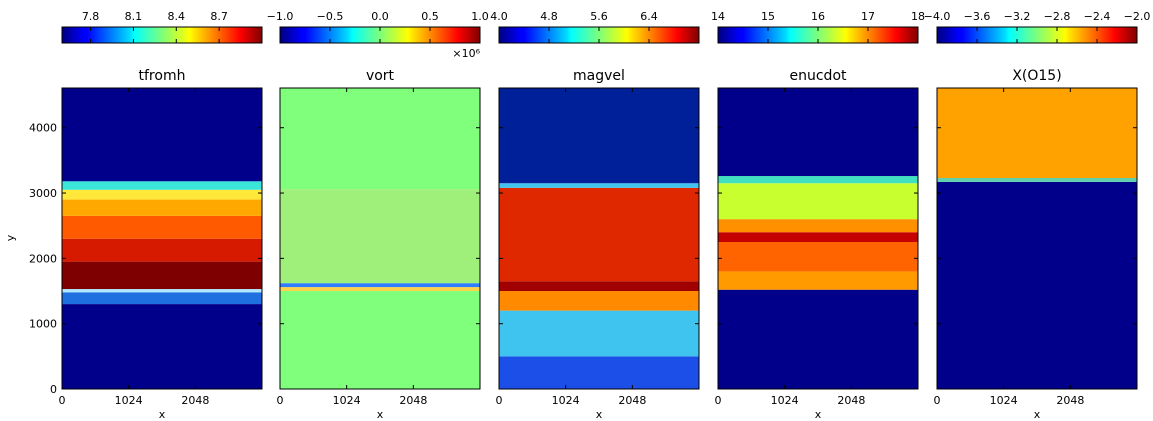 The width and height of the screenshot is (1153, 421). I want to click on colorbar-tick-label: 16, so click(818, 16).